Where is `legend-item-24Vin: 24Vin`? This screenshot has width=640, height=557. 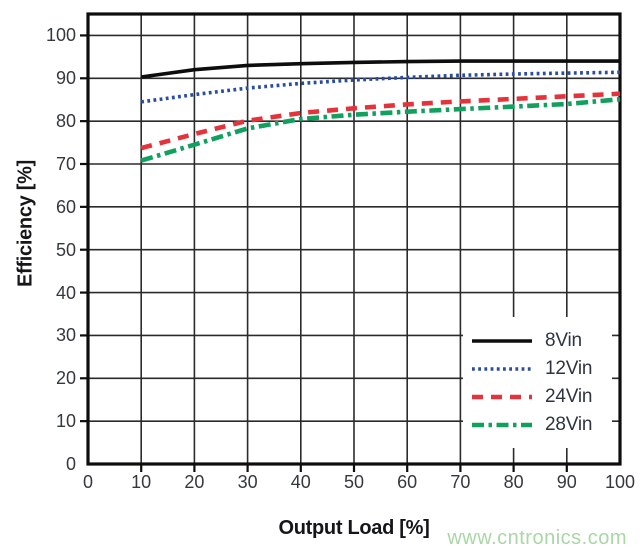
legend-item-24Vin: 24Vin is located at coordinates (531, 397).